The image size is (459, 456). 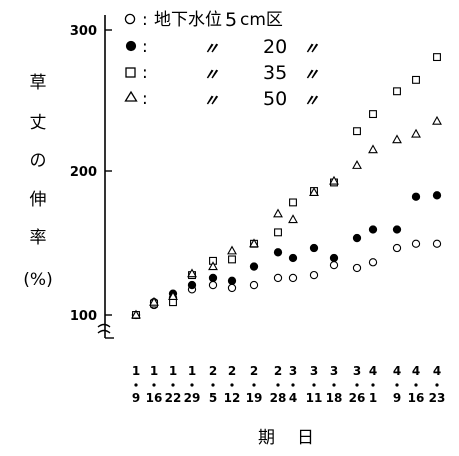 What do you see at coordinates (254, 398) in the screenshot?
I see `x-tick-day-7: 19` at bounding box center [254, 398].